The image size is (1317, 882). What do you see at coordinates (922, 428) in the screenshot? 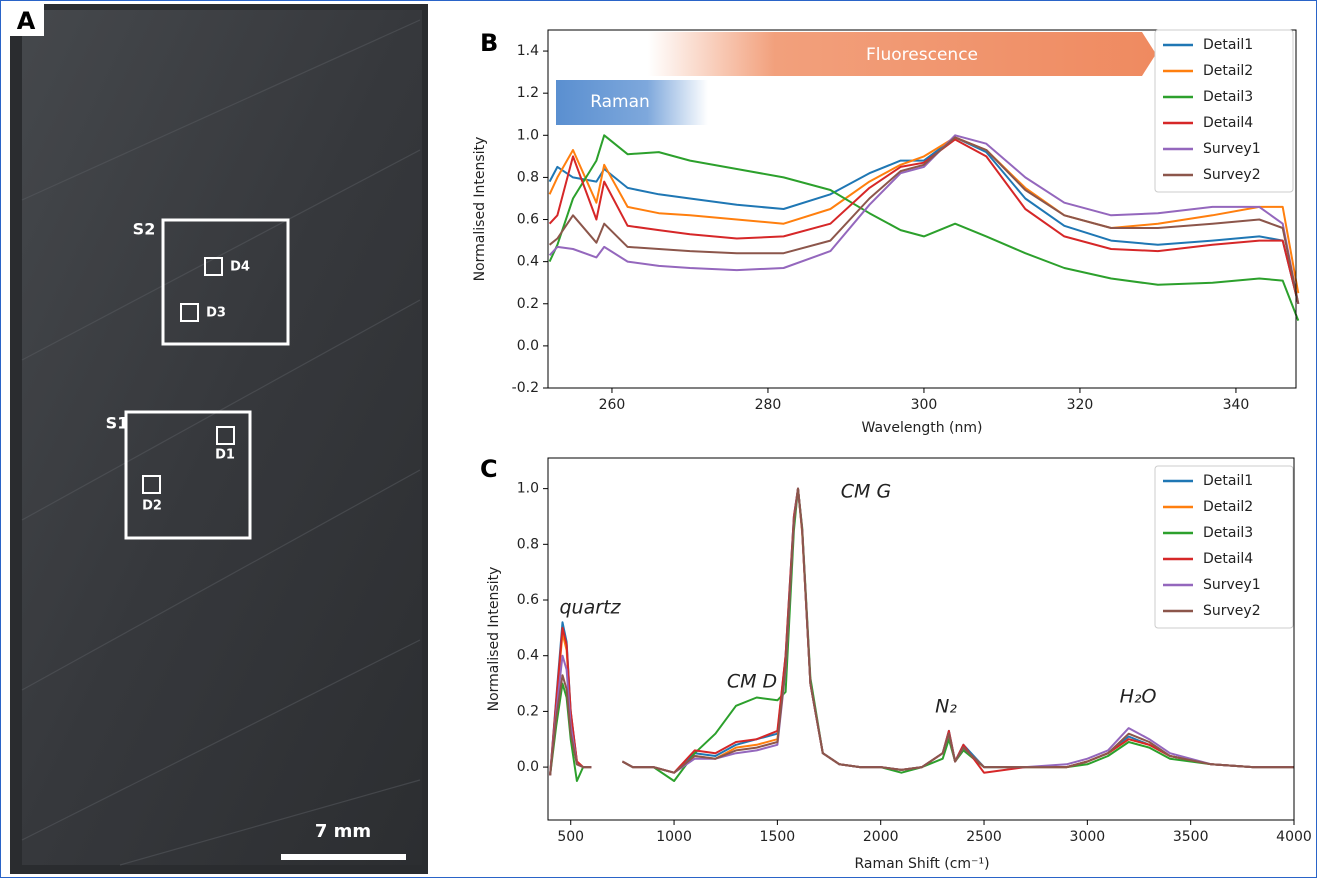
I see `x-axis-label: Wavelength (nm)` at bounding box center [922, 428].